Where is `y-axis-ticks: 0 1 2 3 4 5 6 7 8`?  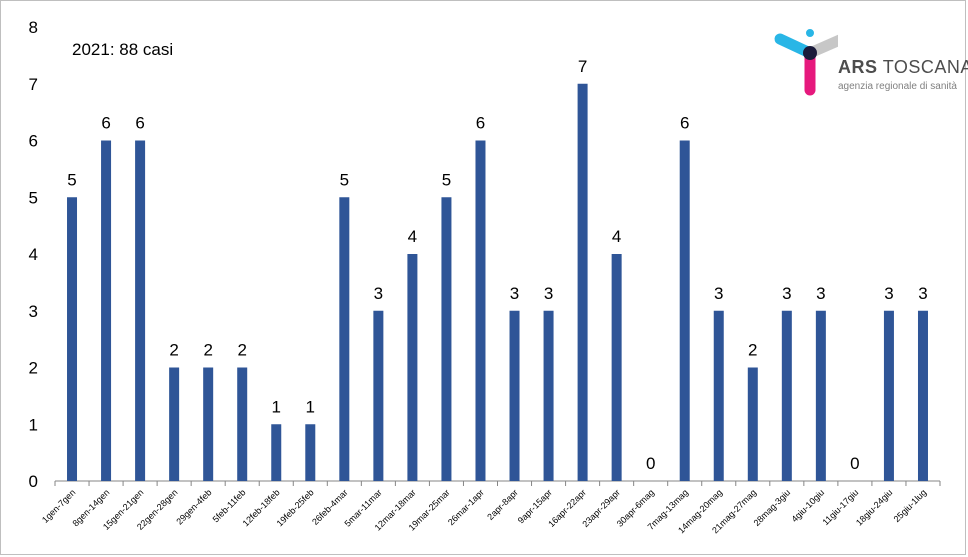
y-axis-ticks: 0 1 2 3 4 5 6 7 8 is located at coordinates (33, 254).